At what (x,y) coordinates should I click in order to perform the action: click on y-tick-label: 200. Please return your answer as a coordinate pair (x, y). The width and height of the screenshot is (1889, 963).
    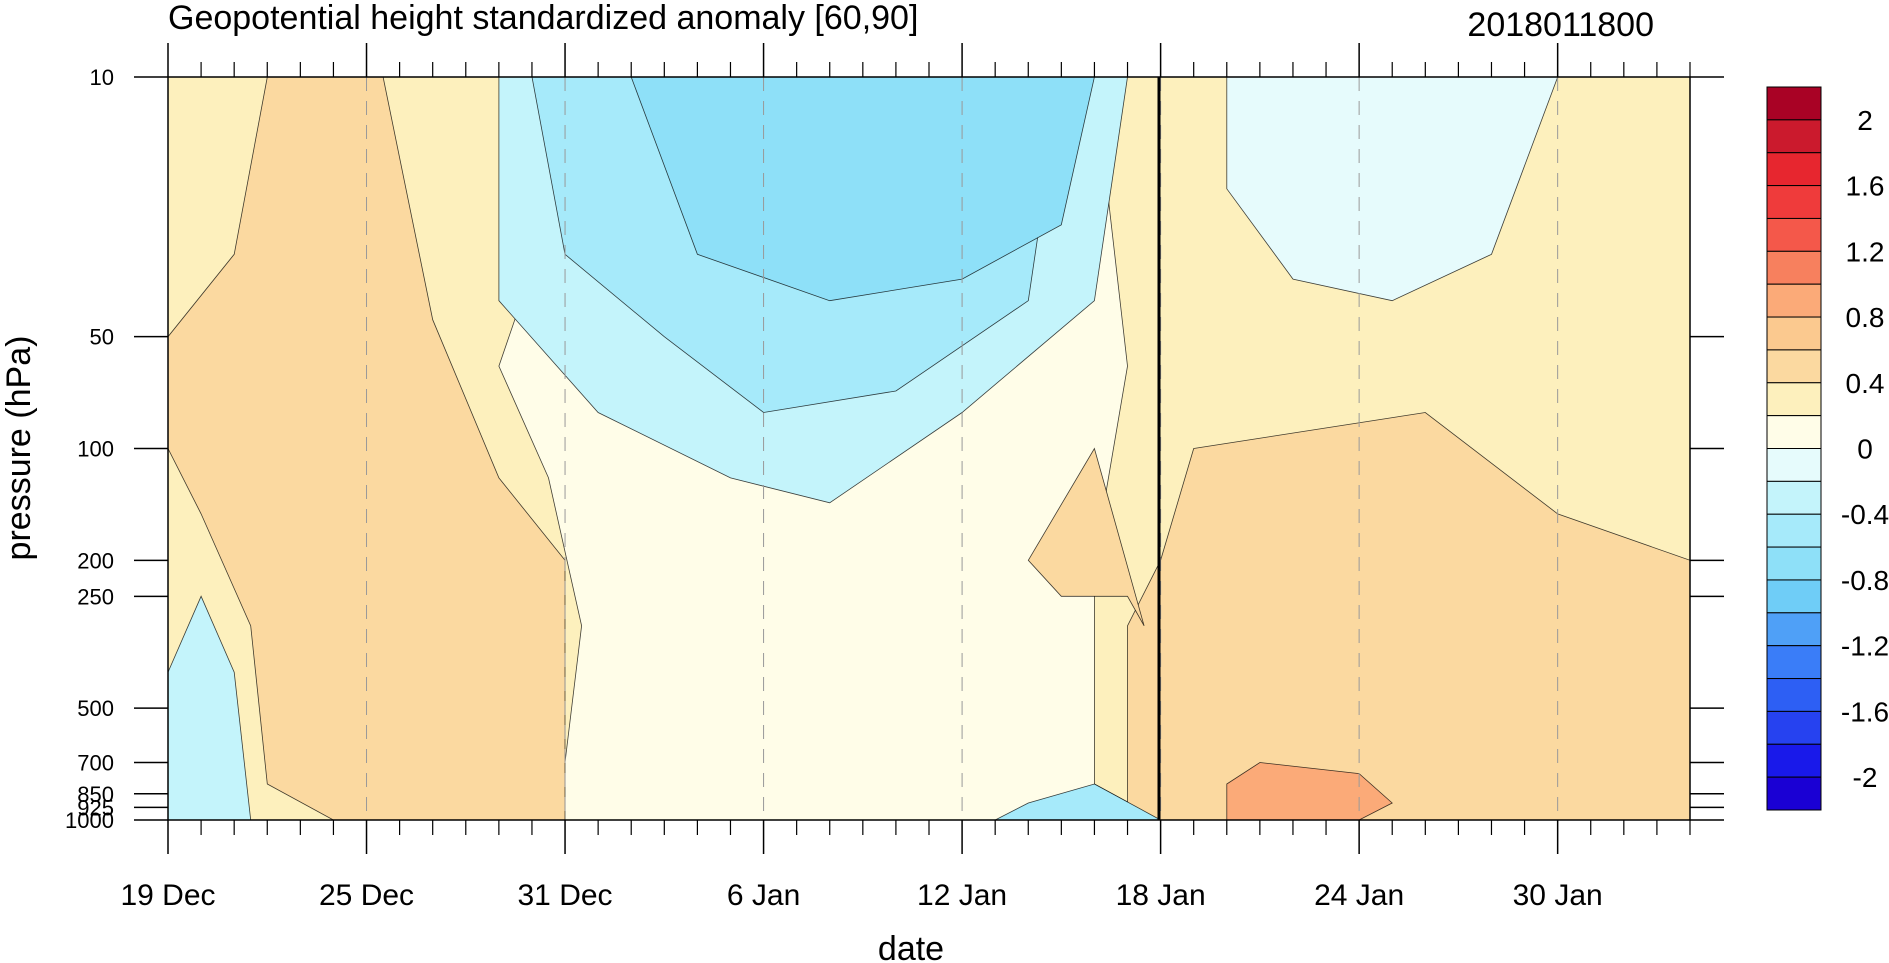
    Looking at the image, I should click on (95, 560).